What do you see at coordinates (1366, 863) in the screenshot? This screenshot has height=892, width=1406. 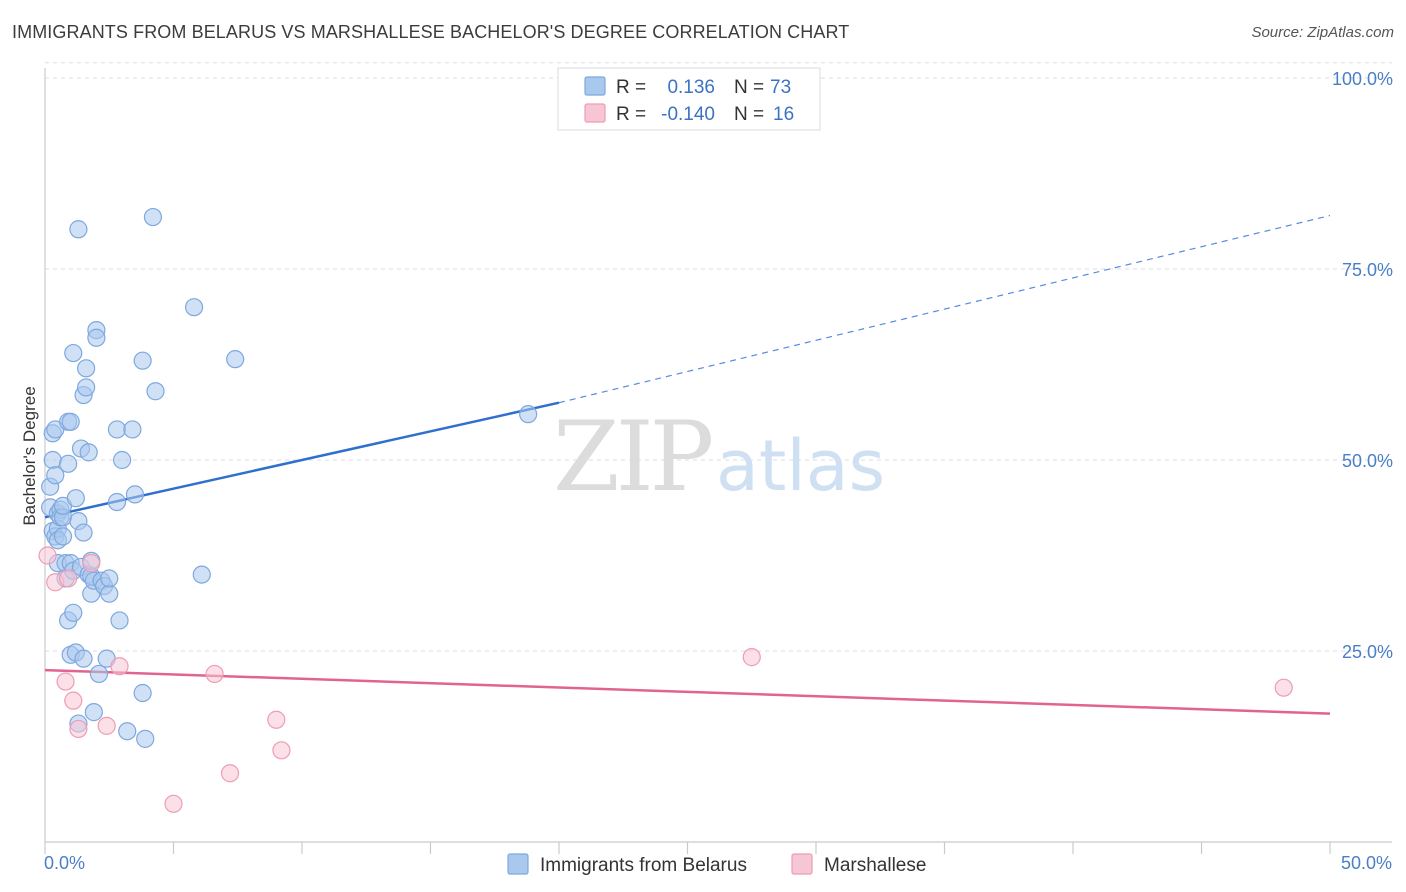 I see `x-tick-label-max: 50.0%` at bounding box center [1366, 863].